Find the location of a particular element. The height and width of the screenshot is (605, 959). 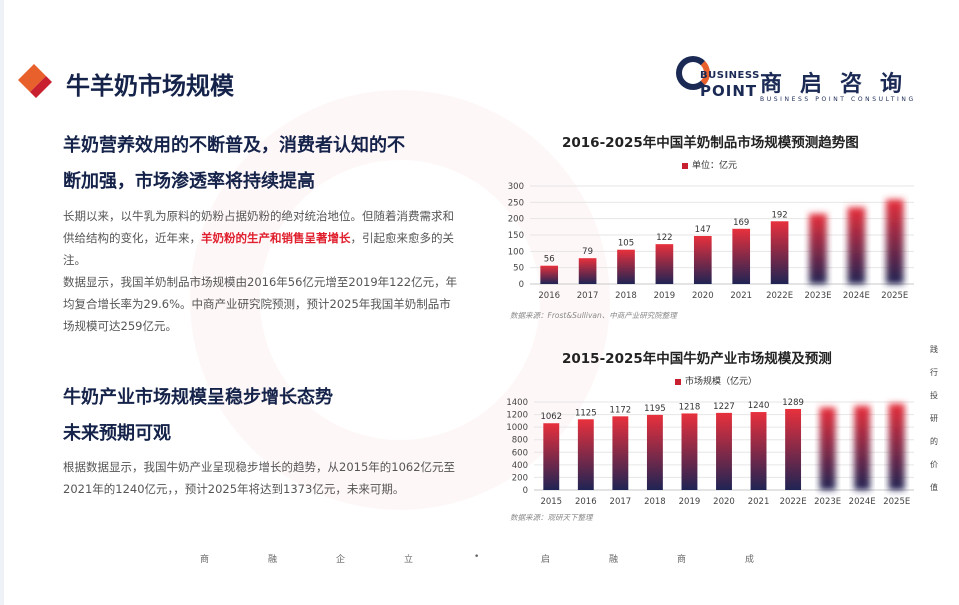

y-tick-label: 400 is located at coordinates (520, 466).